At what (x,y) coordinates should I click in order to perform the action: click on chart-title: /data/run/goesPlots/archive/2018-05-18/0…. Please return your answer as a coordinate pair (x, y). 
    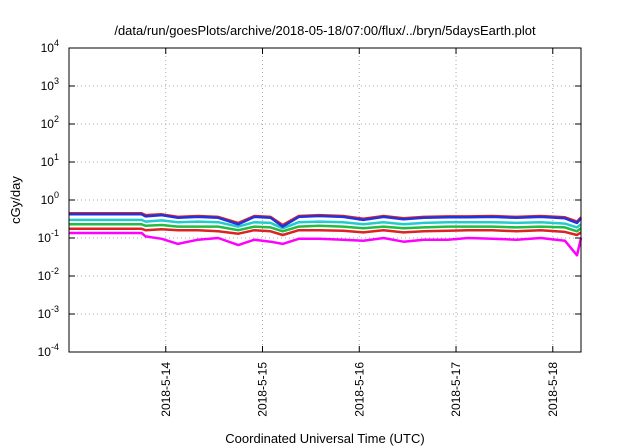
    Looking at the image, I should click on (325, 30).